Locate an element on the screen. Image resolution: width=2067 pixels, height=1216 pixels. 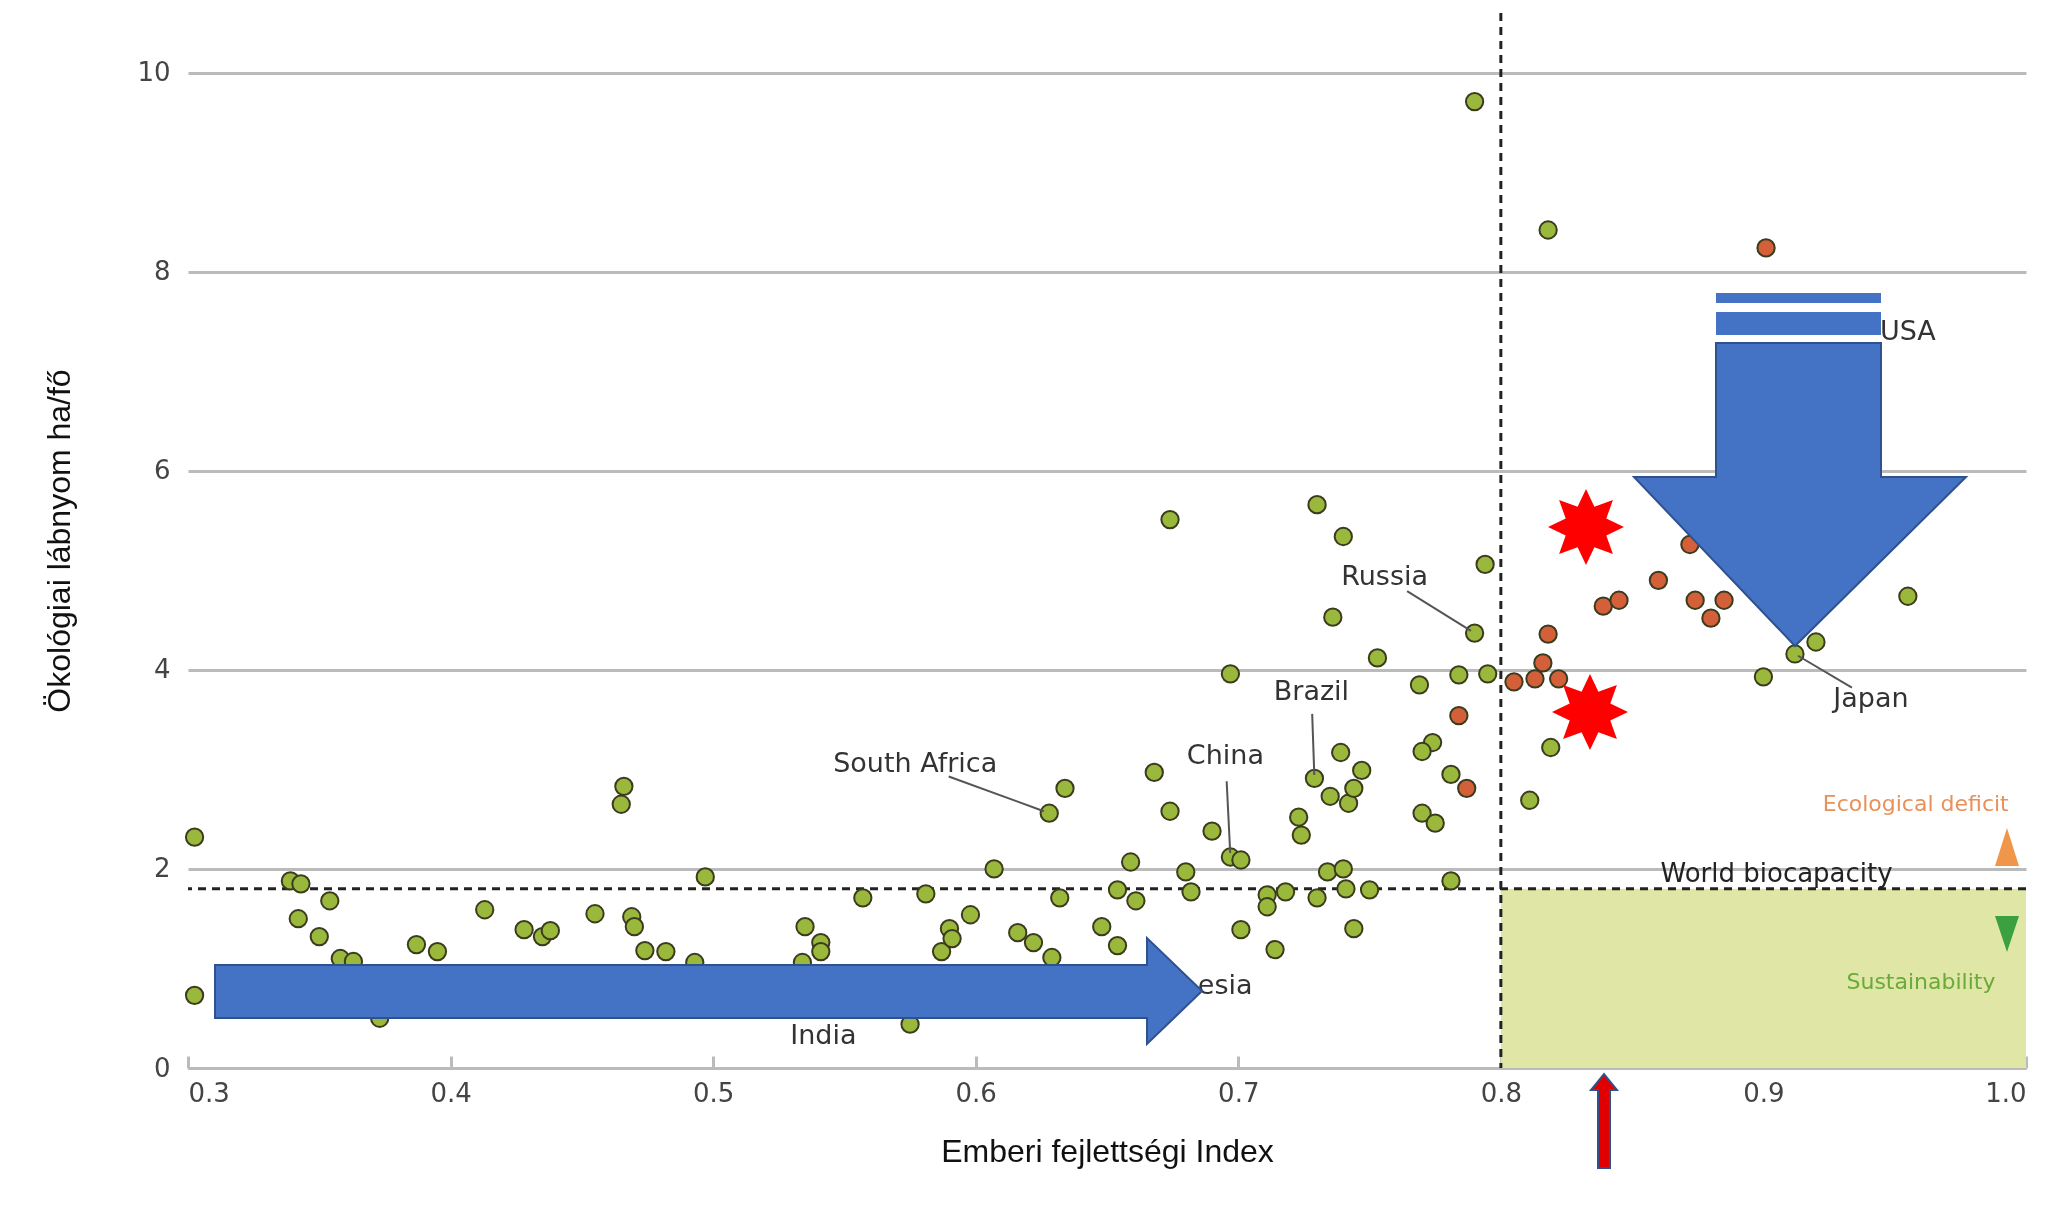
x-tick-label: 0.5 is located at coordinates (713, 1092).